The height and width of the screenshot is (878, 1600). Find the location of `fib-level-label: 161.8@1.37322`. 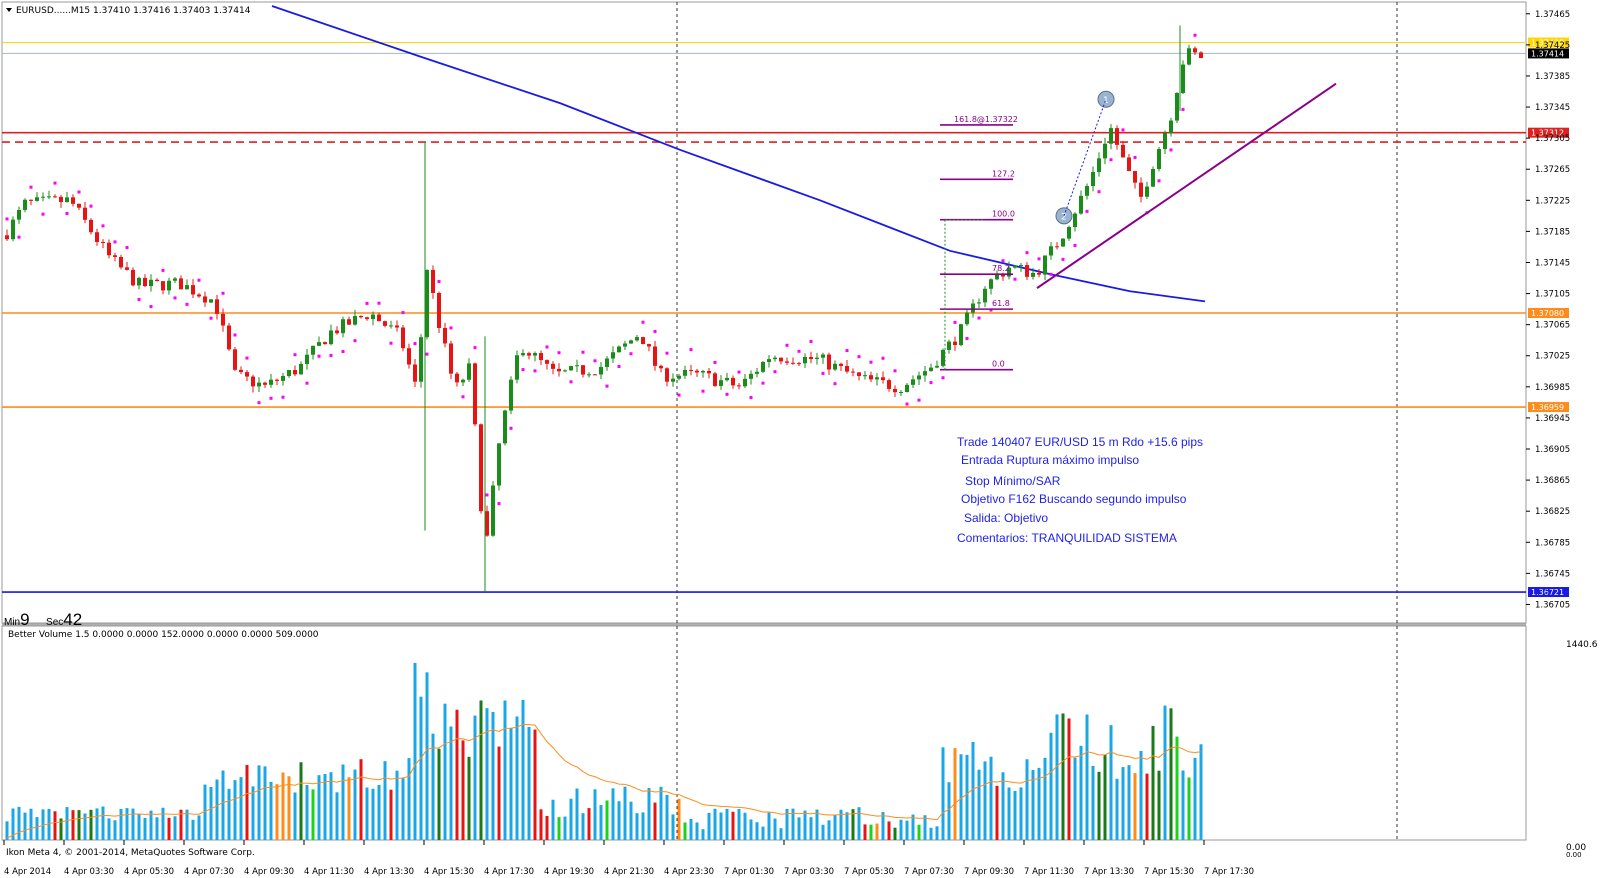

fib-level-label: 161.8@1.37322 is located at coordinates (986, 119).